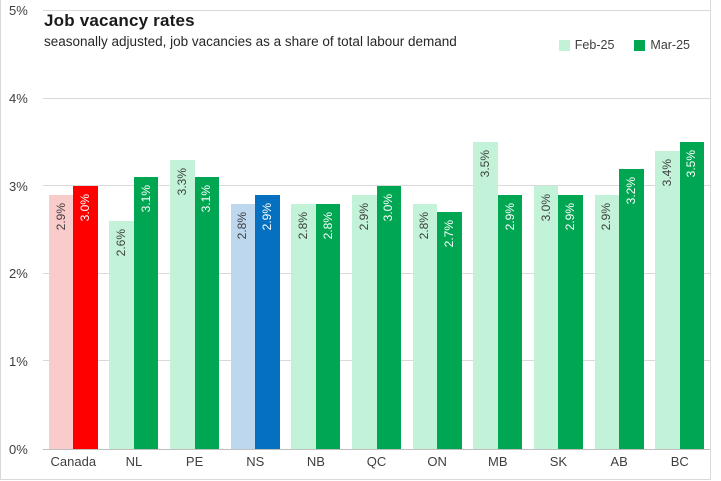 Image resolution: width=721 pixels, height=481 pixels. Describe the element at coordinates (194, 461) in the screenshot. I see `x-tick-label-pe: PE` at that location.